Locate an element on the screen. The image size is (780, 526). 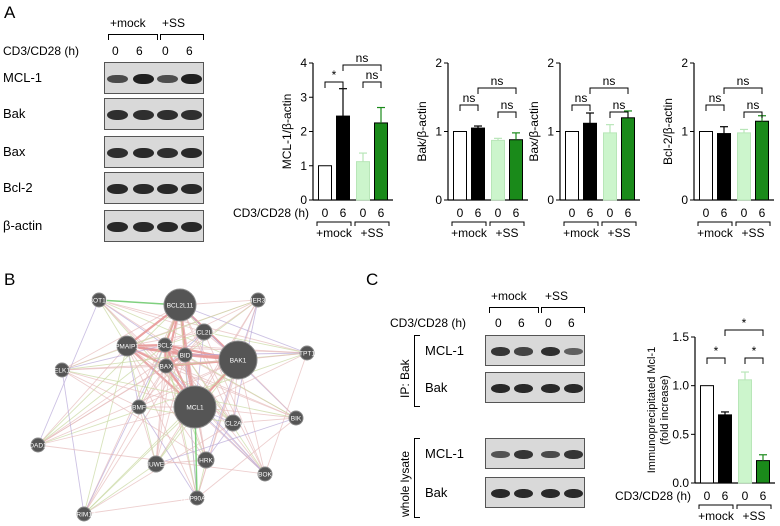
y-axis-label: MCL-1/β-actin is located at coordinates (287, 132).